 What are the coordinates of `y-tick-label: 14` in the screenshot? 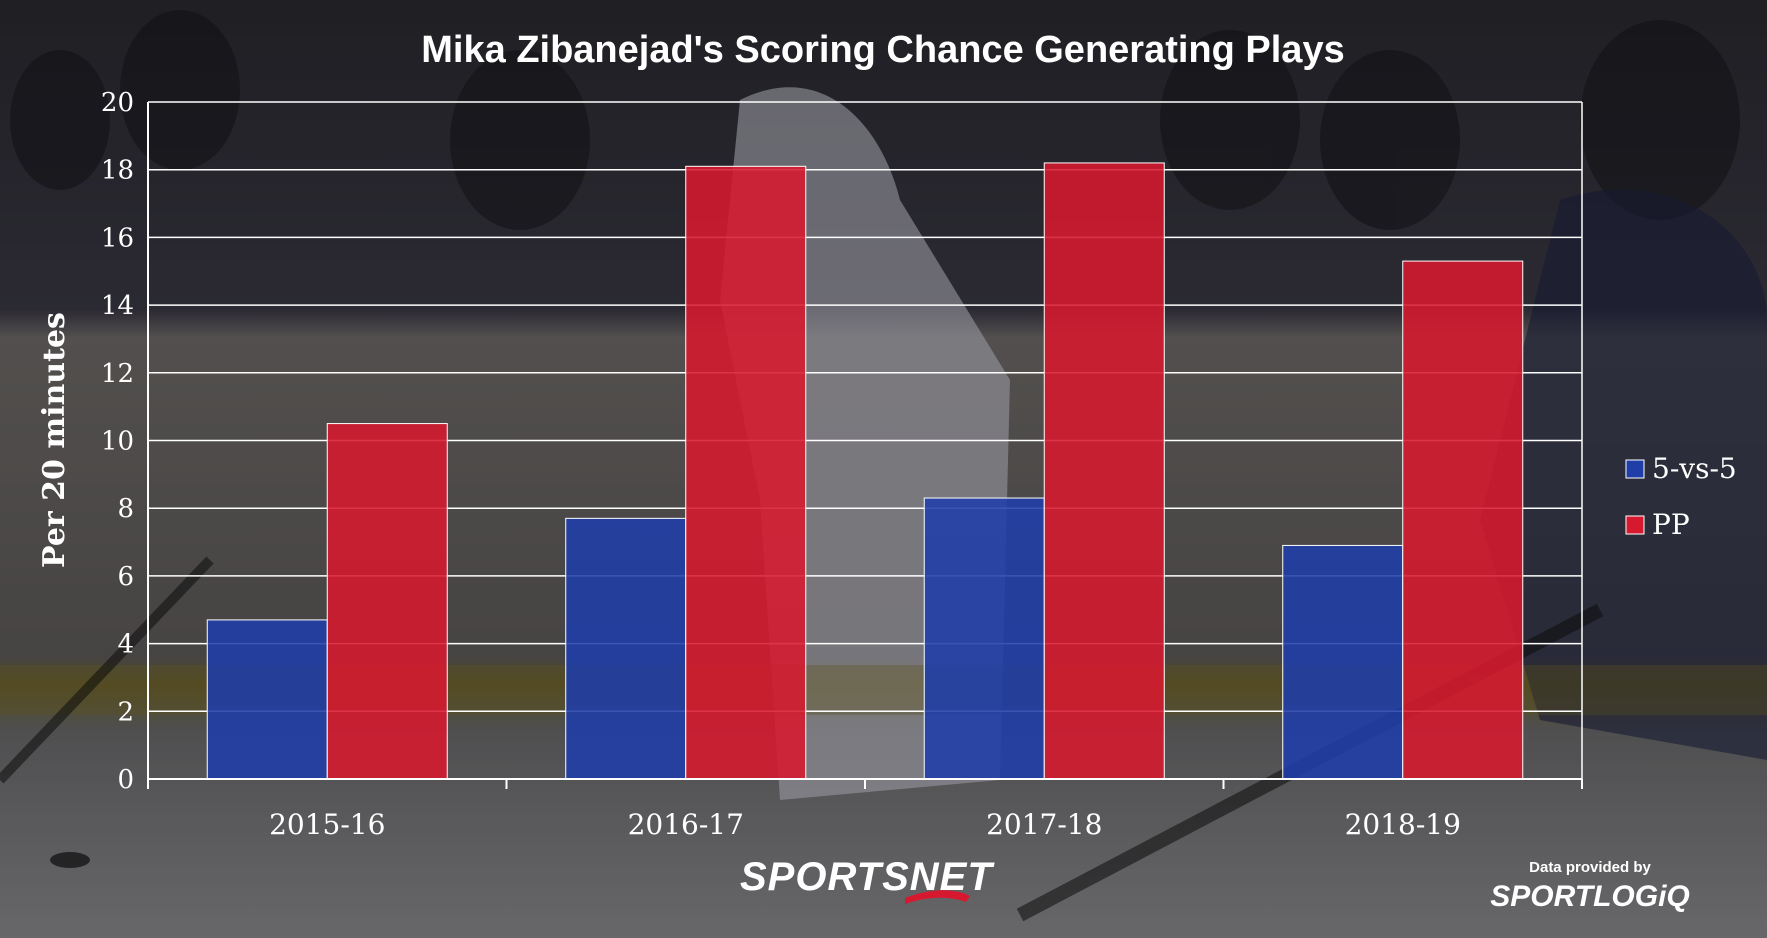 It's located at (117, 306).